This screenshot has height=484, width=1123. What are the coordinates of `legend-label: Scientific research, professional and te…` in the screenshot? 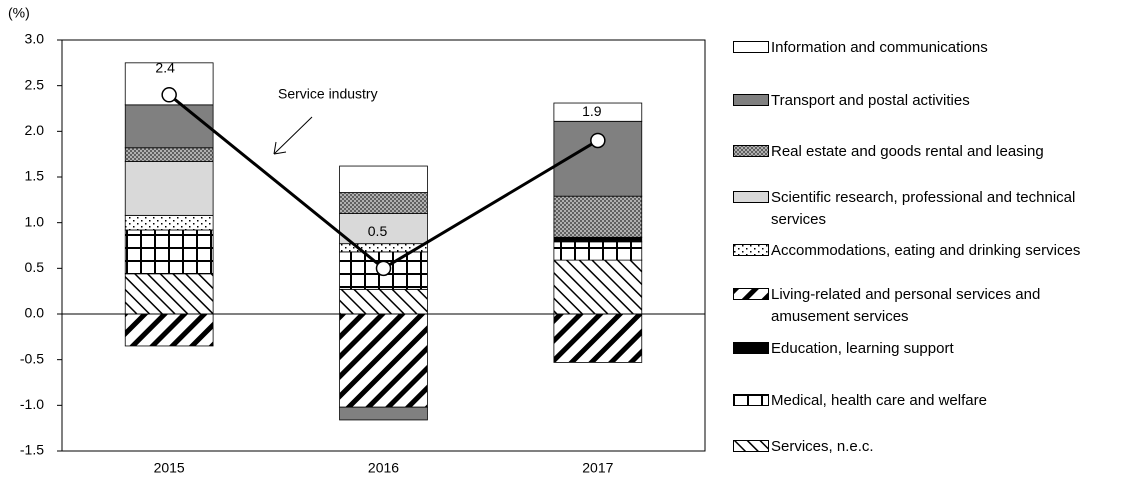 It's located at (923, 208).